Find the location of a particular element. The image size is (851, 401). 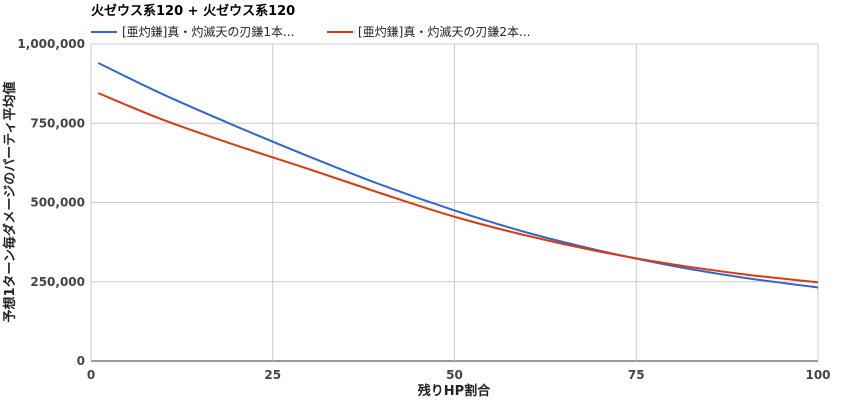

y-tick-label: 500,000 is located at coordinates (57, 203).